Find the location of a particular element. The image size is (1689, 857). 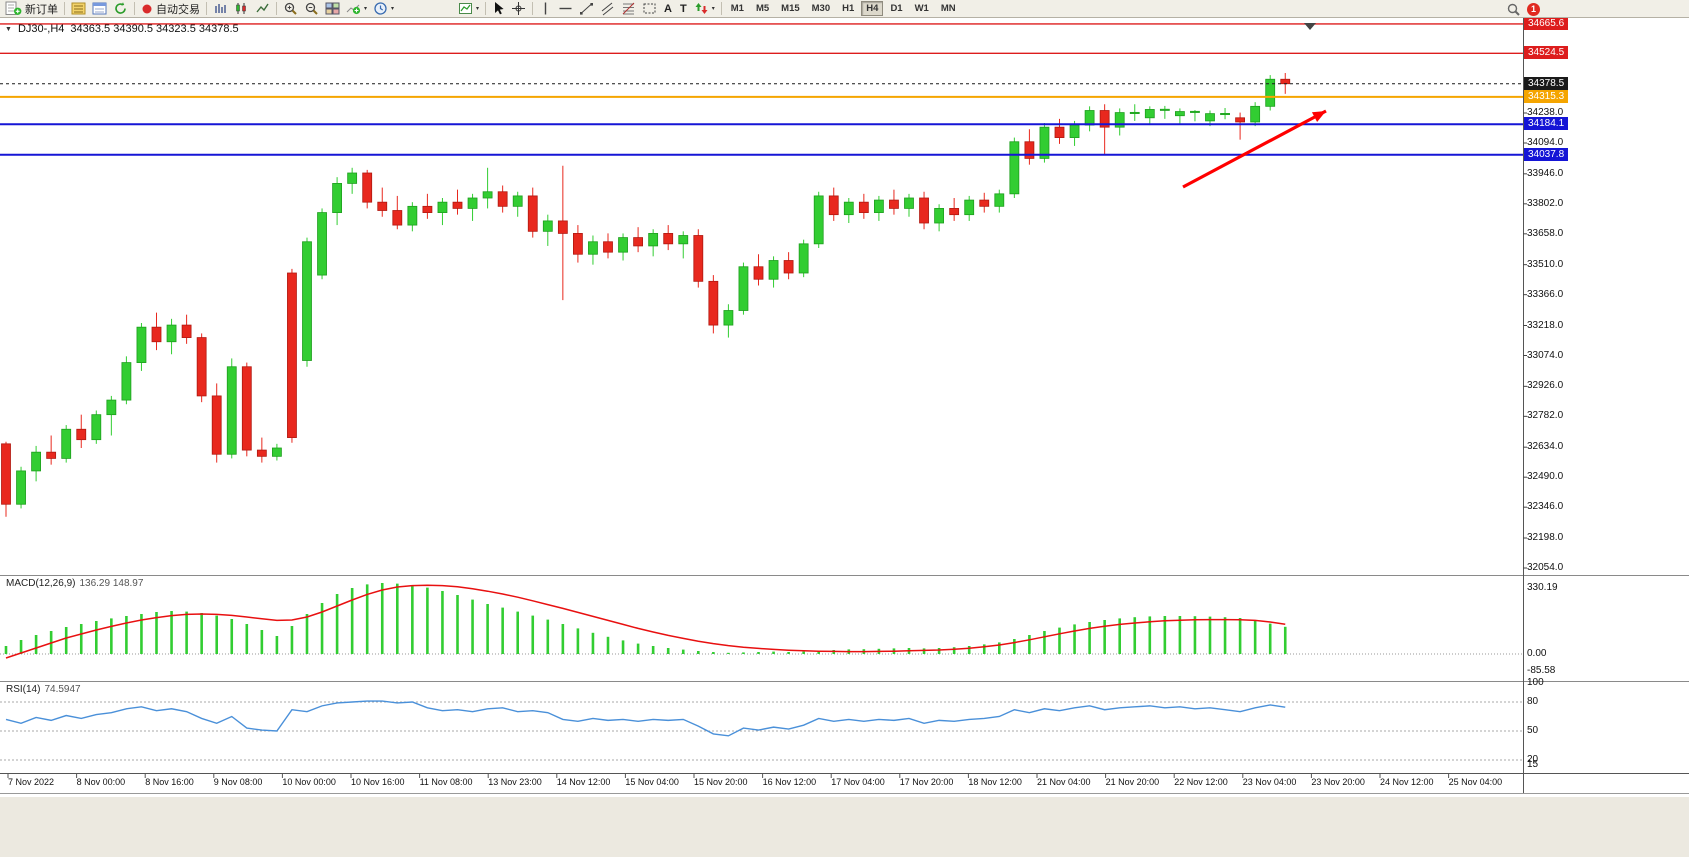

strategy-tester-button is located at coordinates (120, 9).